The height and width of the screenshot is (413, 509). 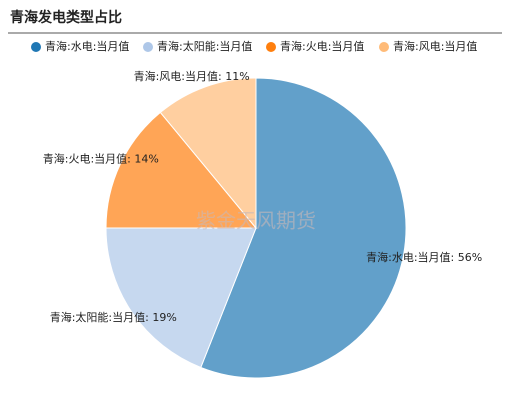 What do you see at coordinates (435, 46) in the screenshot?
I see `legend-label: 青海:风电:当月值` at bounding box center [435, 46].